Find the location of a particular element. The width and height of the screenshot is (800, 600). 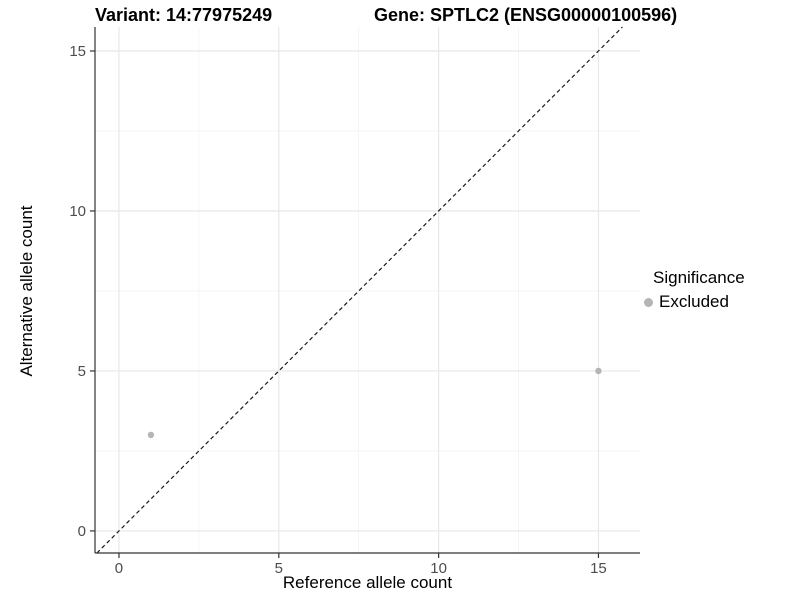

legend-item-excluded: Excluded is located at coordinates (692, 302).